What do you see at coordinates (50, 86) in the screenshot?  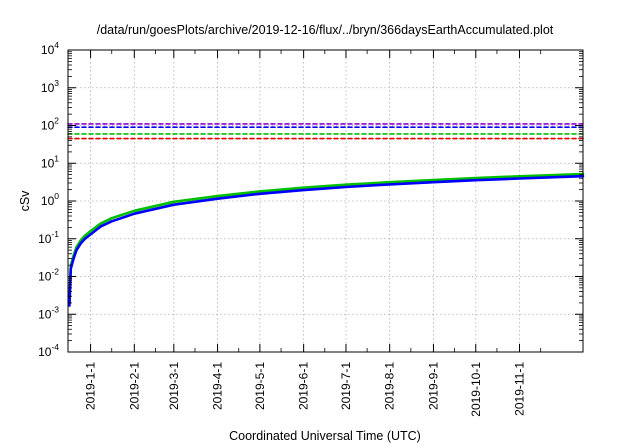 I see `y-tick-label: 10³` at bounding box center [50, 86].